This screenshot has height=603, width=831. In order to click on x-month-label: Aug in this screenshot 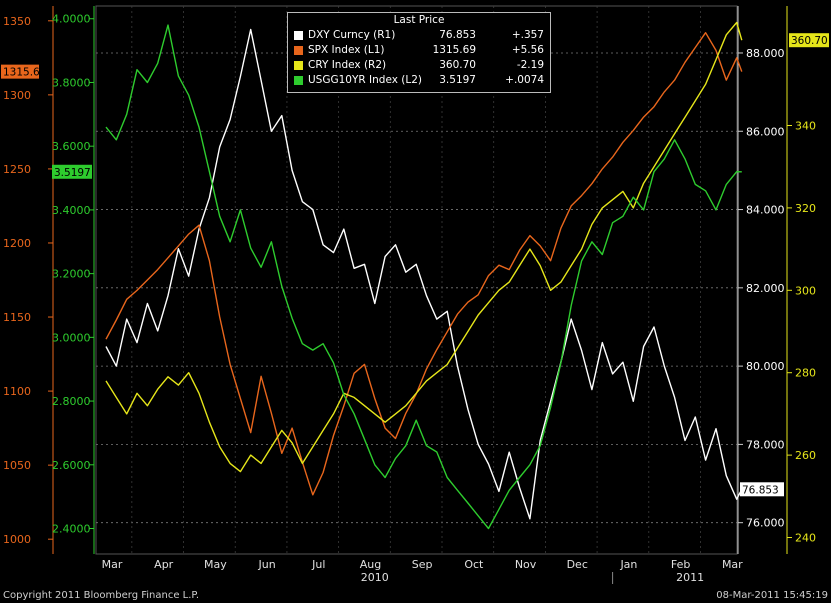, I will do `click(370, 564)`.